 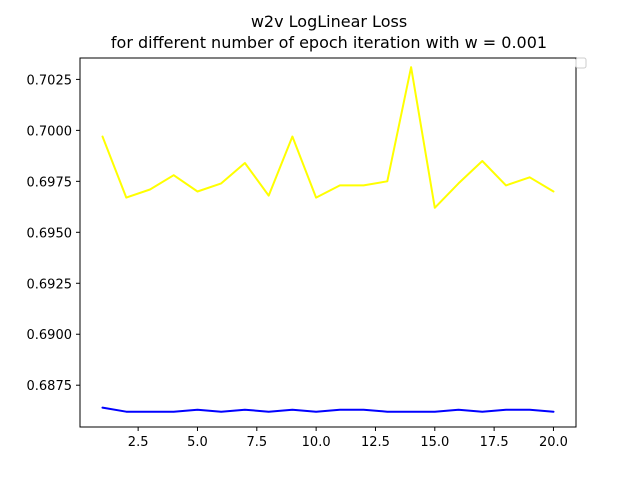 I want to click on y-tick-label: 0.7000, so click(x=50, y=131).